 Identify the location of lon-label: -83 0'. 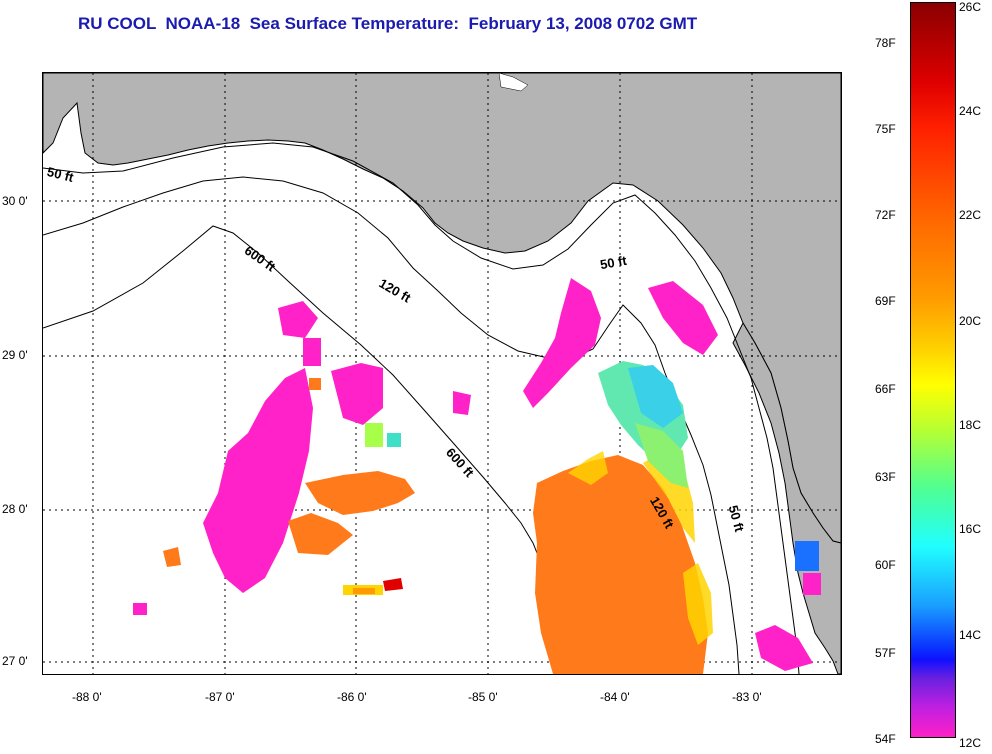
(747, 697).